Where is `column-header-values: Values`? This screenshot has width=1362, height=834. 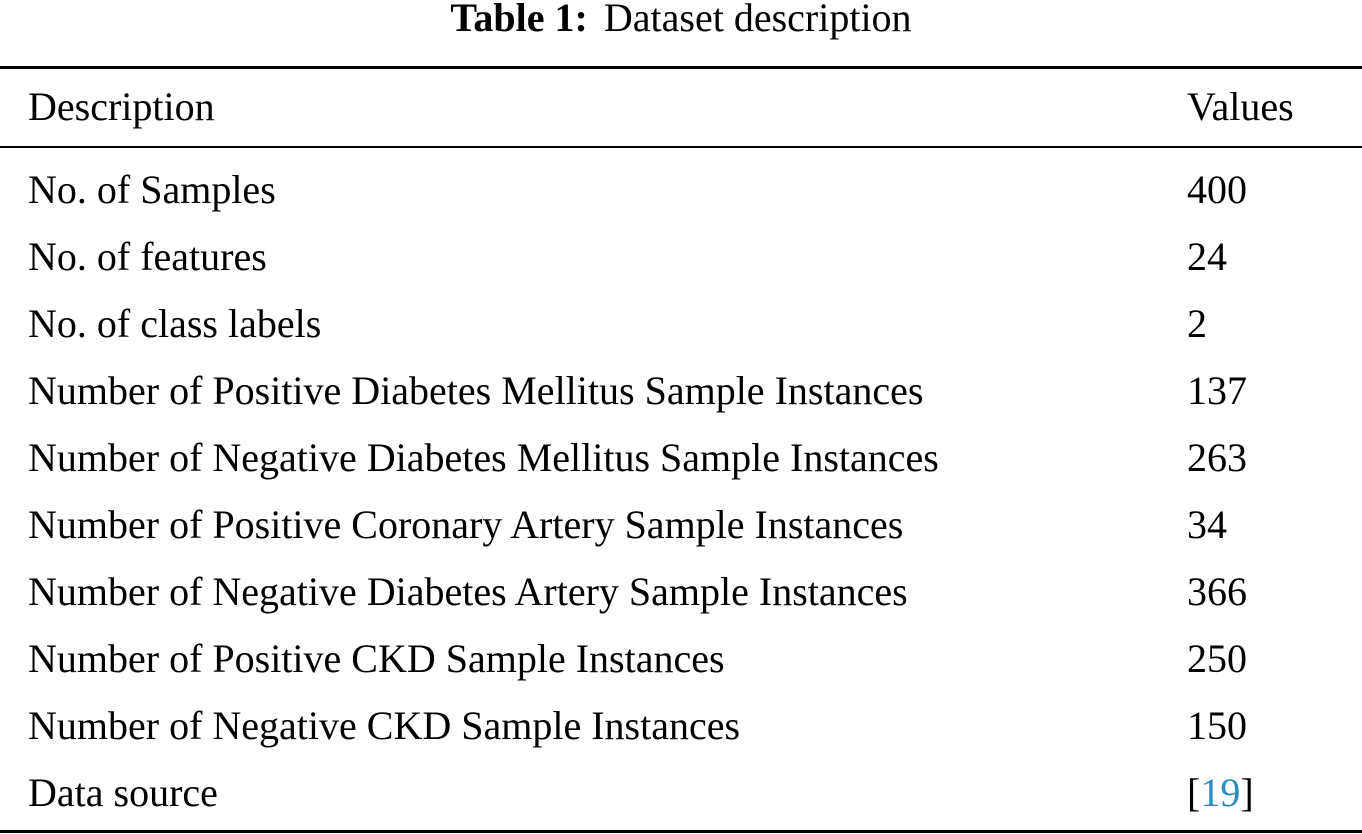
column-header-values: Values is located at coordinates (1240, 106).